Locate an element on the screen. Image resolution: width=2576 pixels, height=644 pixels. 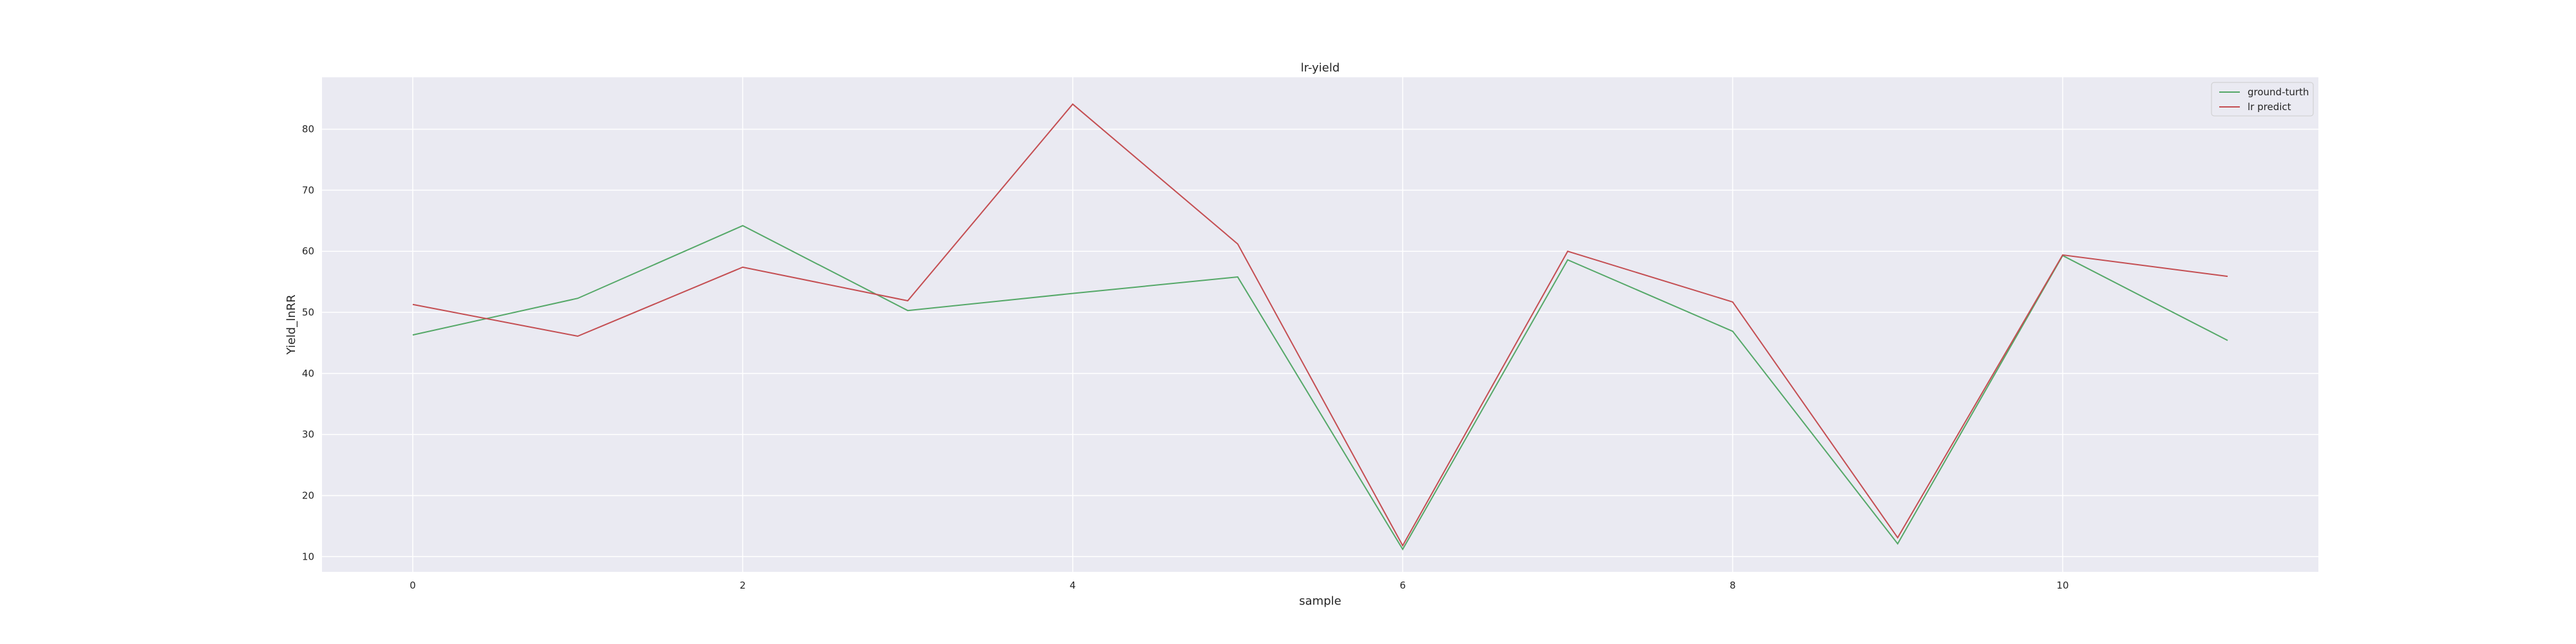
y-tick-label: 50 is located at coordinates (308, 312).